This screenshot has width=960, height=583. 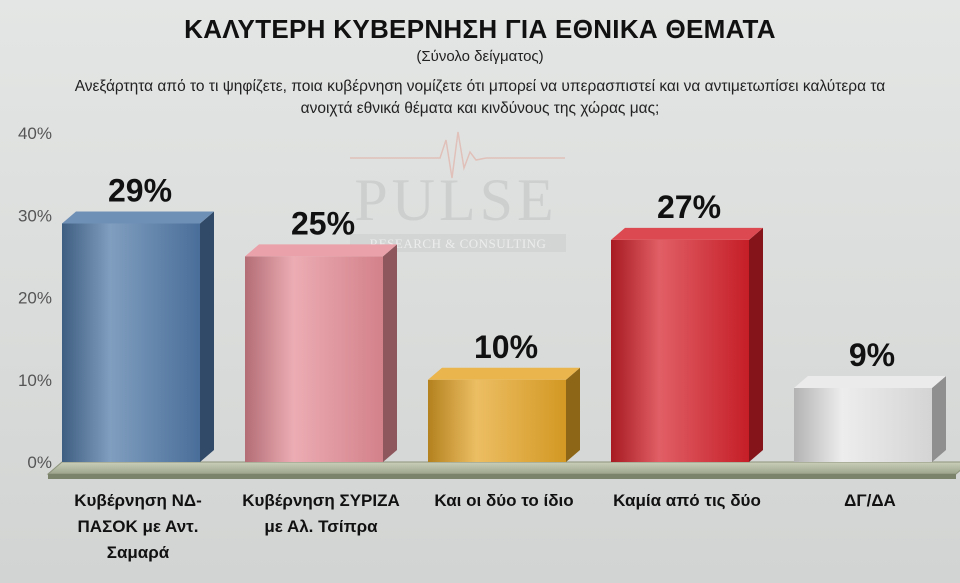 What do you see at coordinates (35, 298) in the screenshot?
I see `y-tick-label: 20%` at bounding box center [35, 298].